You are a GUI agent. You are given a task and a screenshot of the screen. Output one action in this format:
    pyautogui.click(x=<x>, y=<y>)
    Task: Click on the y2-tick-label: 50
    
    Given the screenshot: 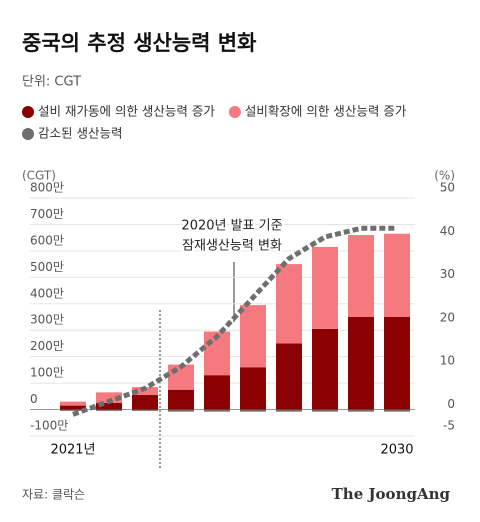 What is the action you would take?
    pyautogui.click(x=447, y=188)
    